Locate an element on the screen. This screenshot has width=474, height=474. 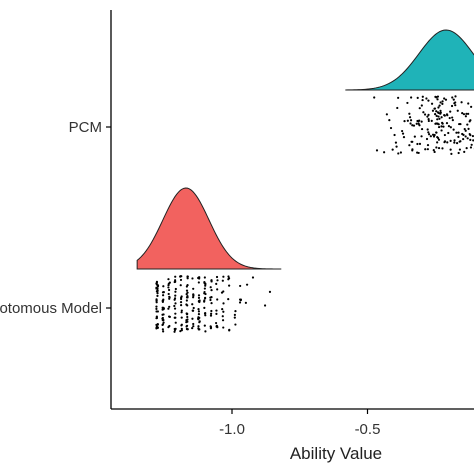
x-tick-label: -0.5 is located at coordinates (368, 429).